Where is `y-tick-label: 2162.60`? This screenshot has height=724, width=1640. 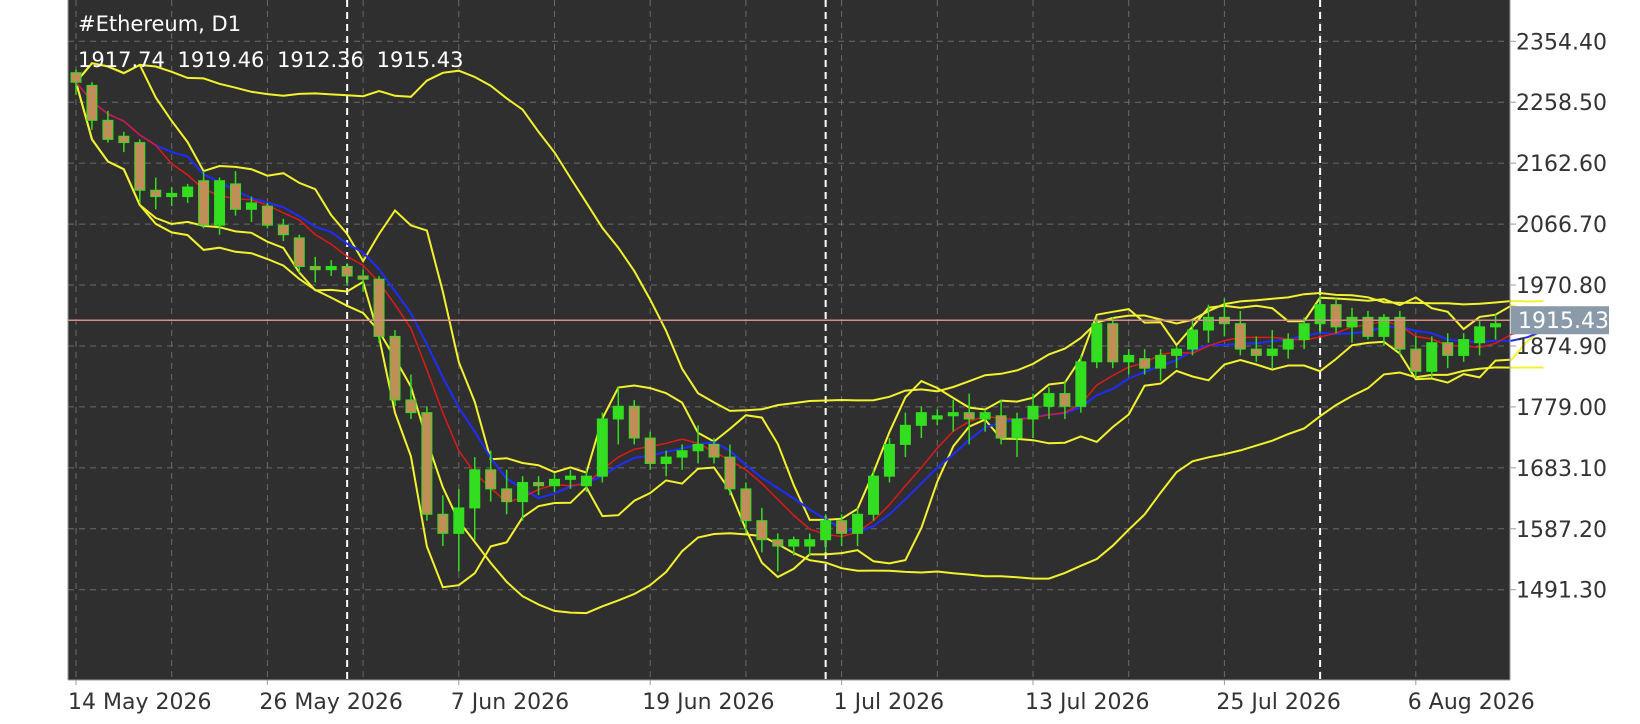
y-tick-label: 2162.60 is located at coordinates (1561, 164).